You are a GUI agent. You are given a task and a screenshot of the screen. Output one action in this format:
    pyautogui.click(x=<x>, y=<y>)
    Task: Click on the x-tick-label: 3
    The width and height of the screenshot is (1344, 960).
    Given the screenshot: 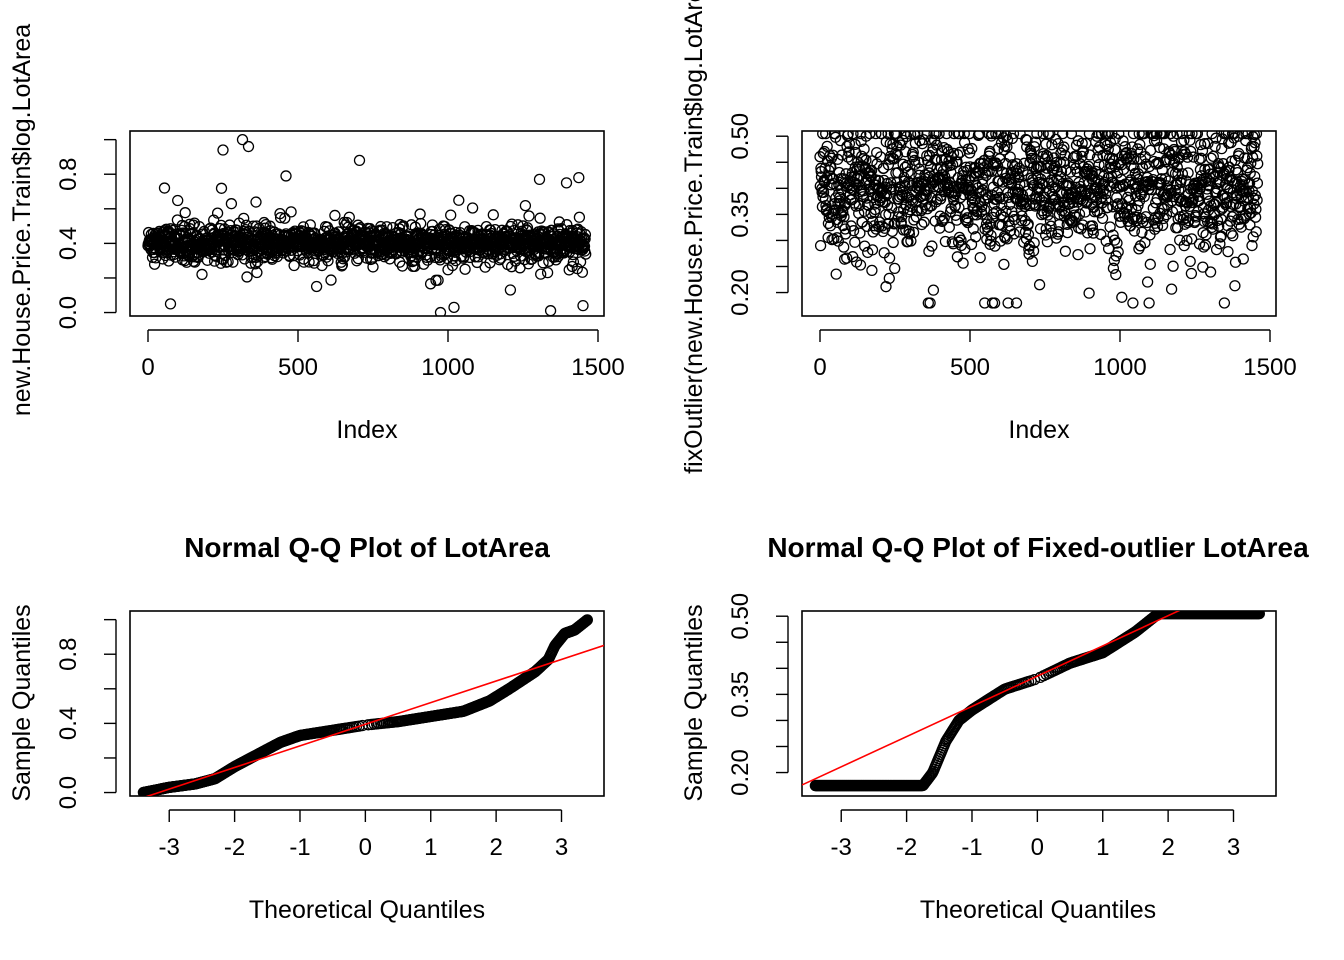 What is the action you would take?
    pyautogui.click(x=561, y=847)
    